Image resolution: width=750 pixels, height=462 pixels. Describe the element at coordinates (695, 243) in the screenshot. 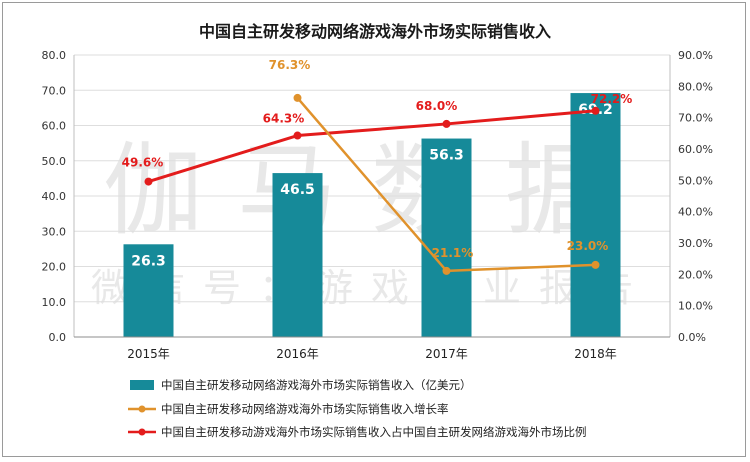

I see `right-tick-label: 30.0%` at that location.